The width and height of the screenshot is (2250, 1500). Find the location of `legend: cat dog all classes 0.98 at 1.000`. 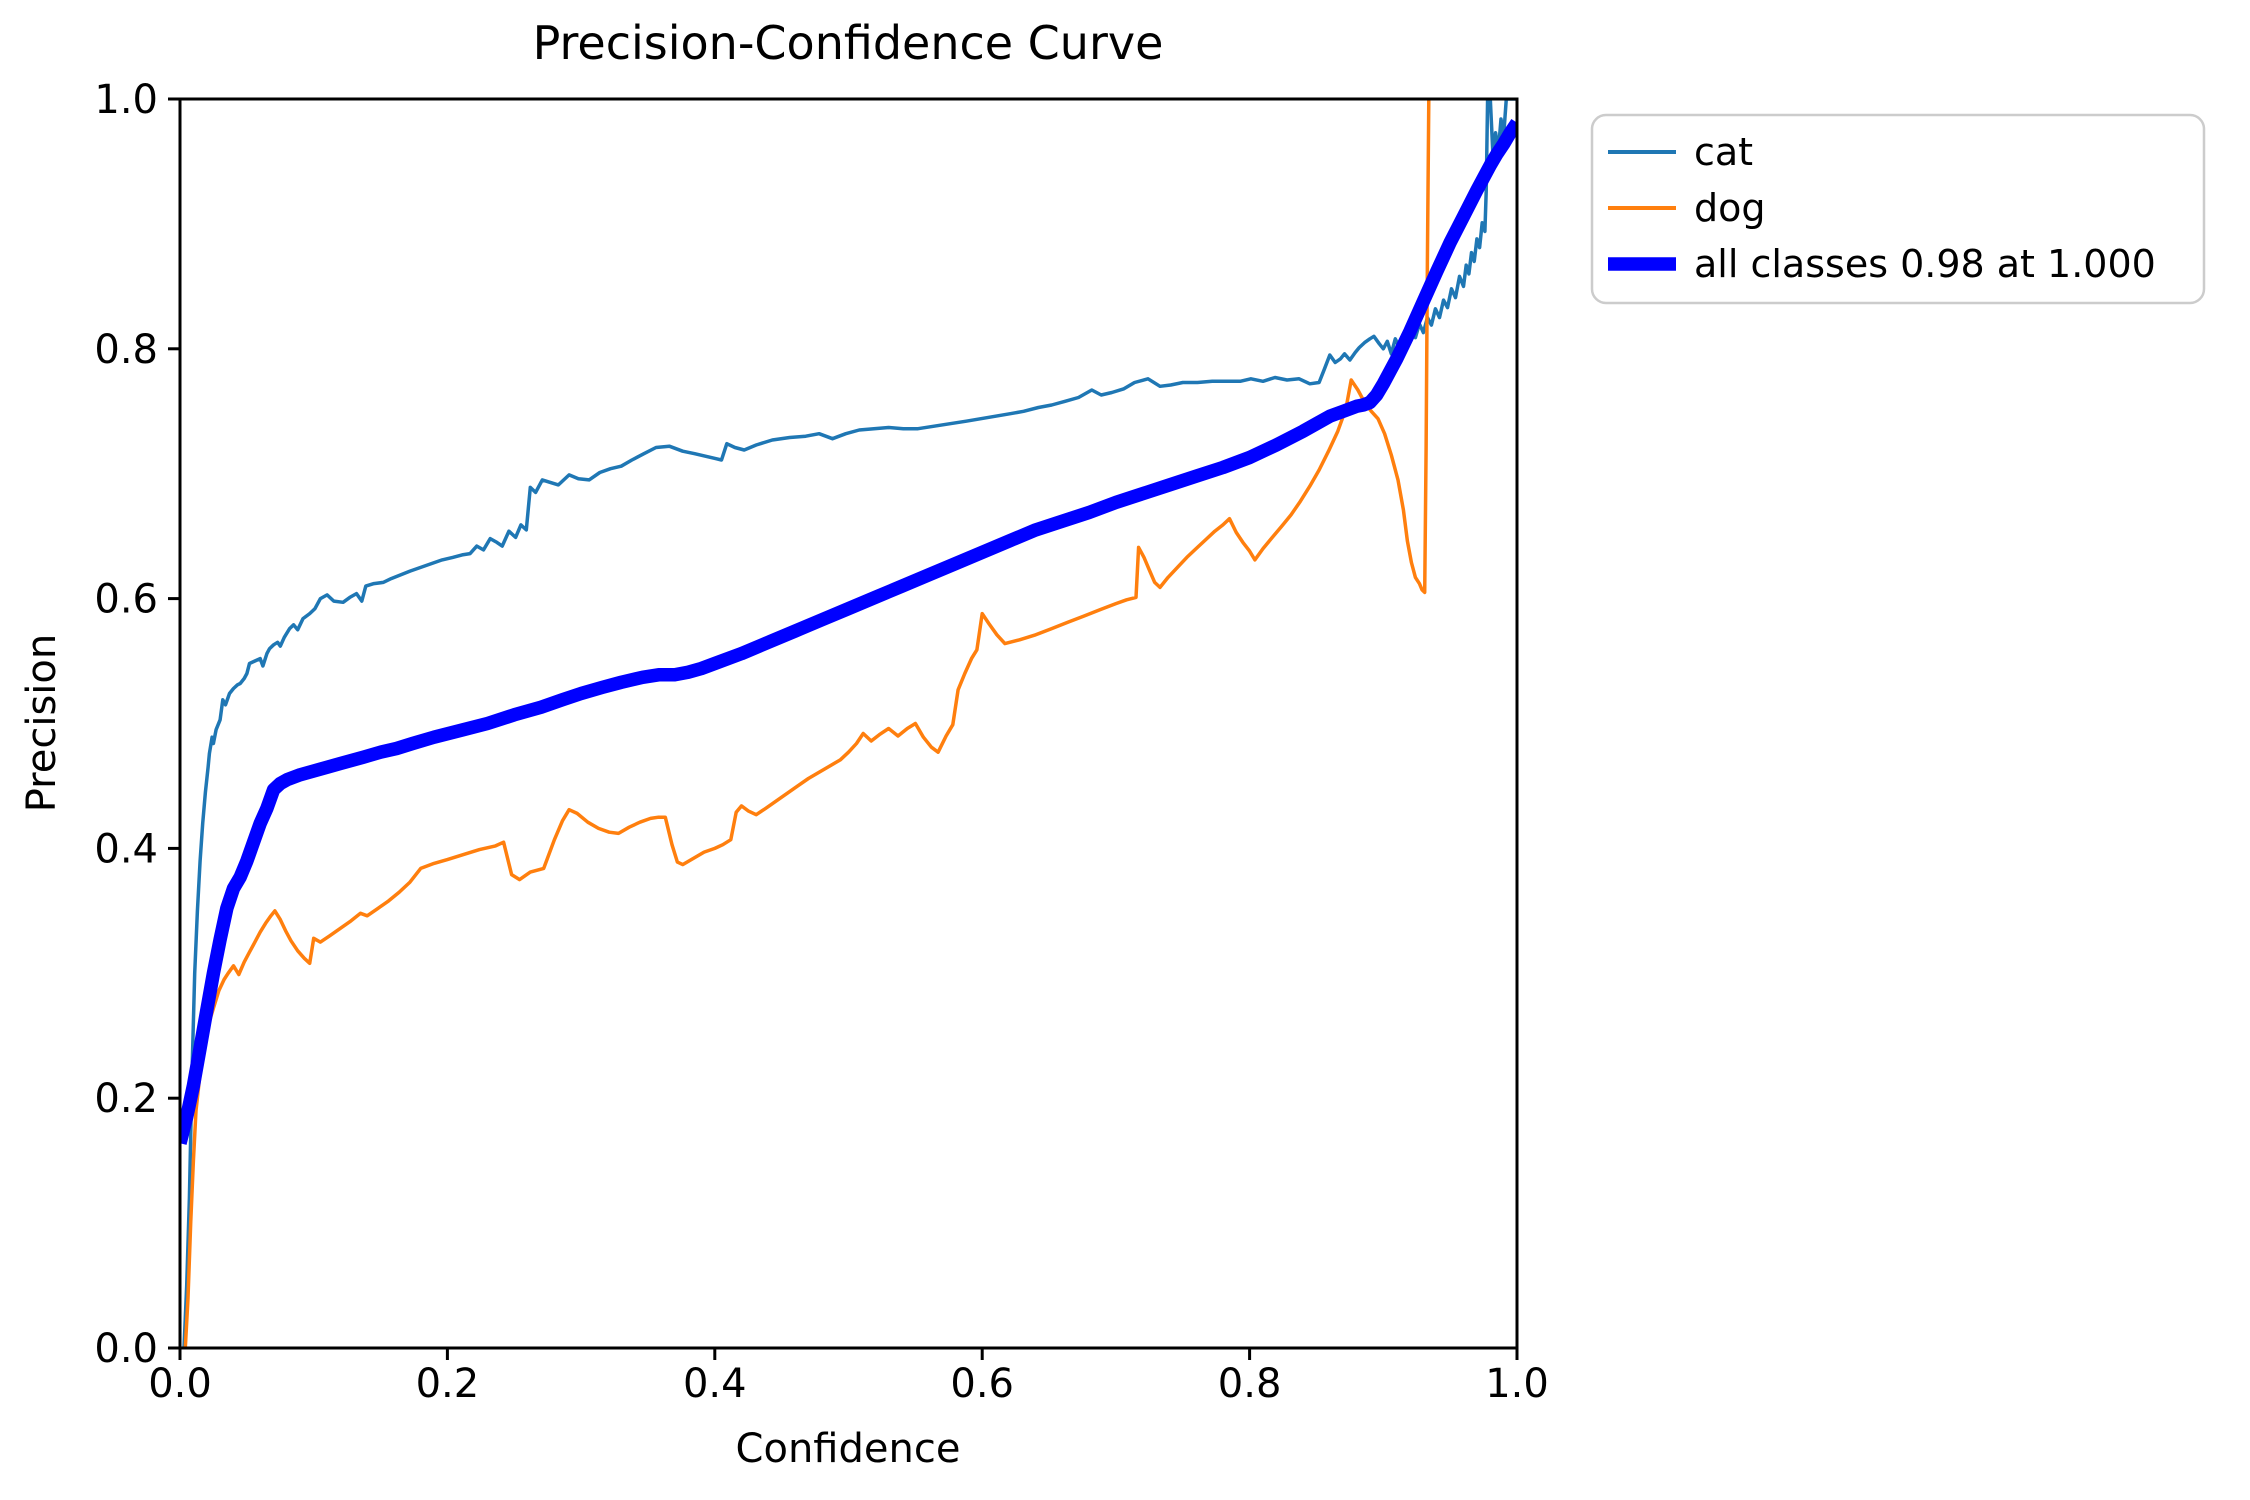

legend: cat dog all classes 0.98 at 1.000 is located at coordinates (1898, 209).